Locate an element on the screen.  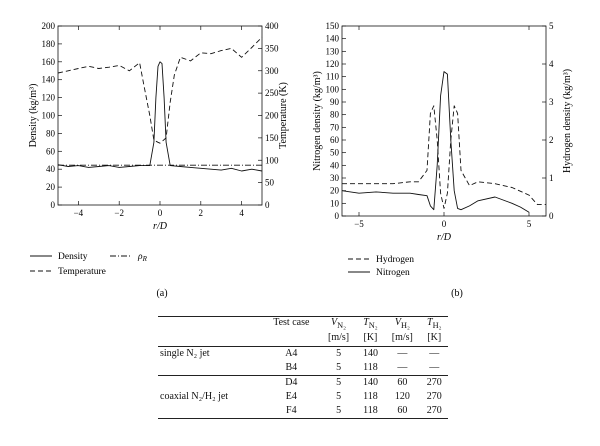
legend-label: Hydrogen is located at coordinates (395, 260).